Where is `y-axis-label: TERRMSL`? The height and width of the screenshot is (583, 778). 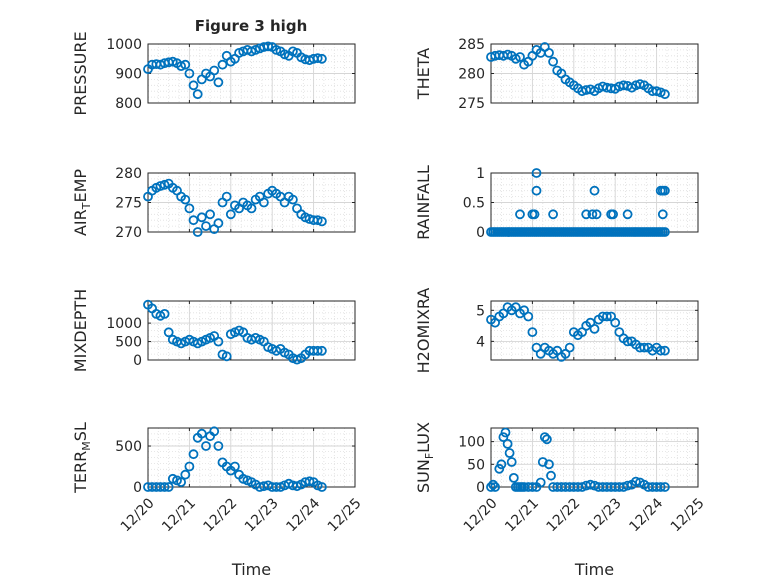 y-axis-label: TERRMSL is located at coordinates (82, 458).